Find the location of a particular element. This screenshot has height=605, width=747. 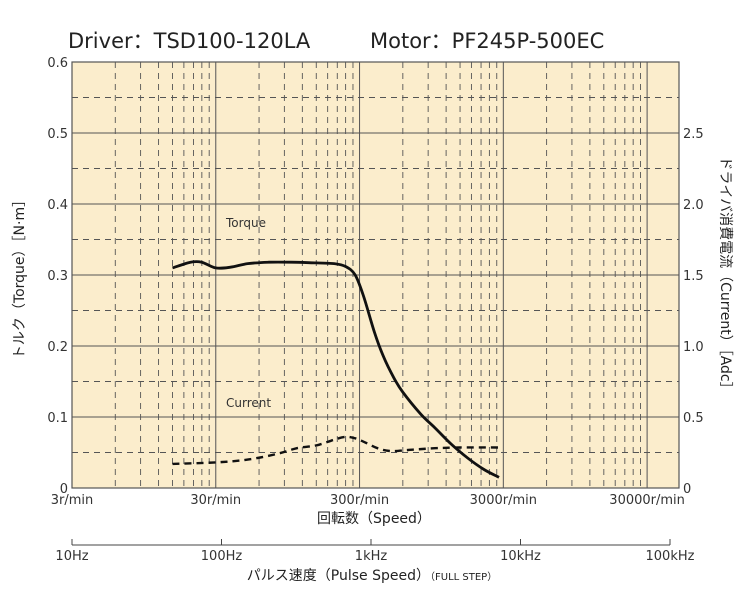

pulse-axis-title-suffix: （FULL STEP） is located at coordinates (463, 577).